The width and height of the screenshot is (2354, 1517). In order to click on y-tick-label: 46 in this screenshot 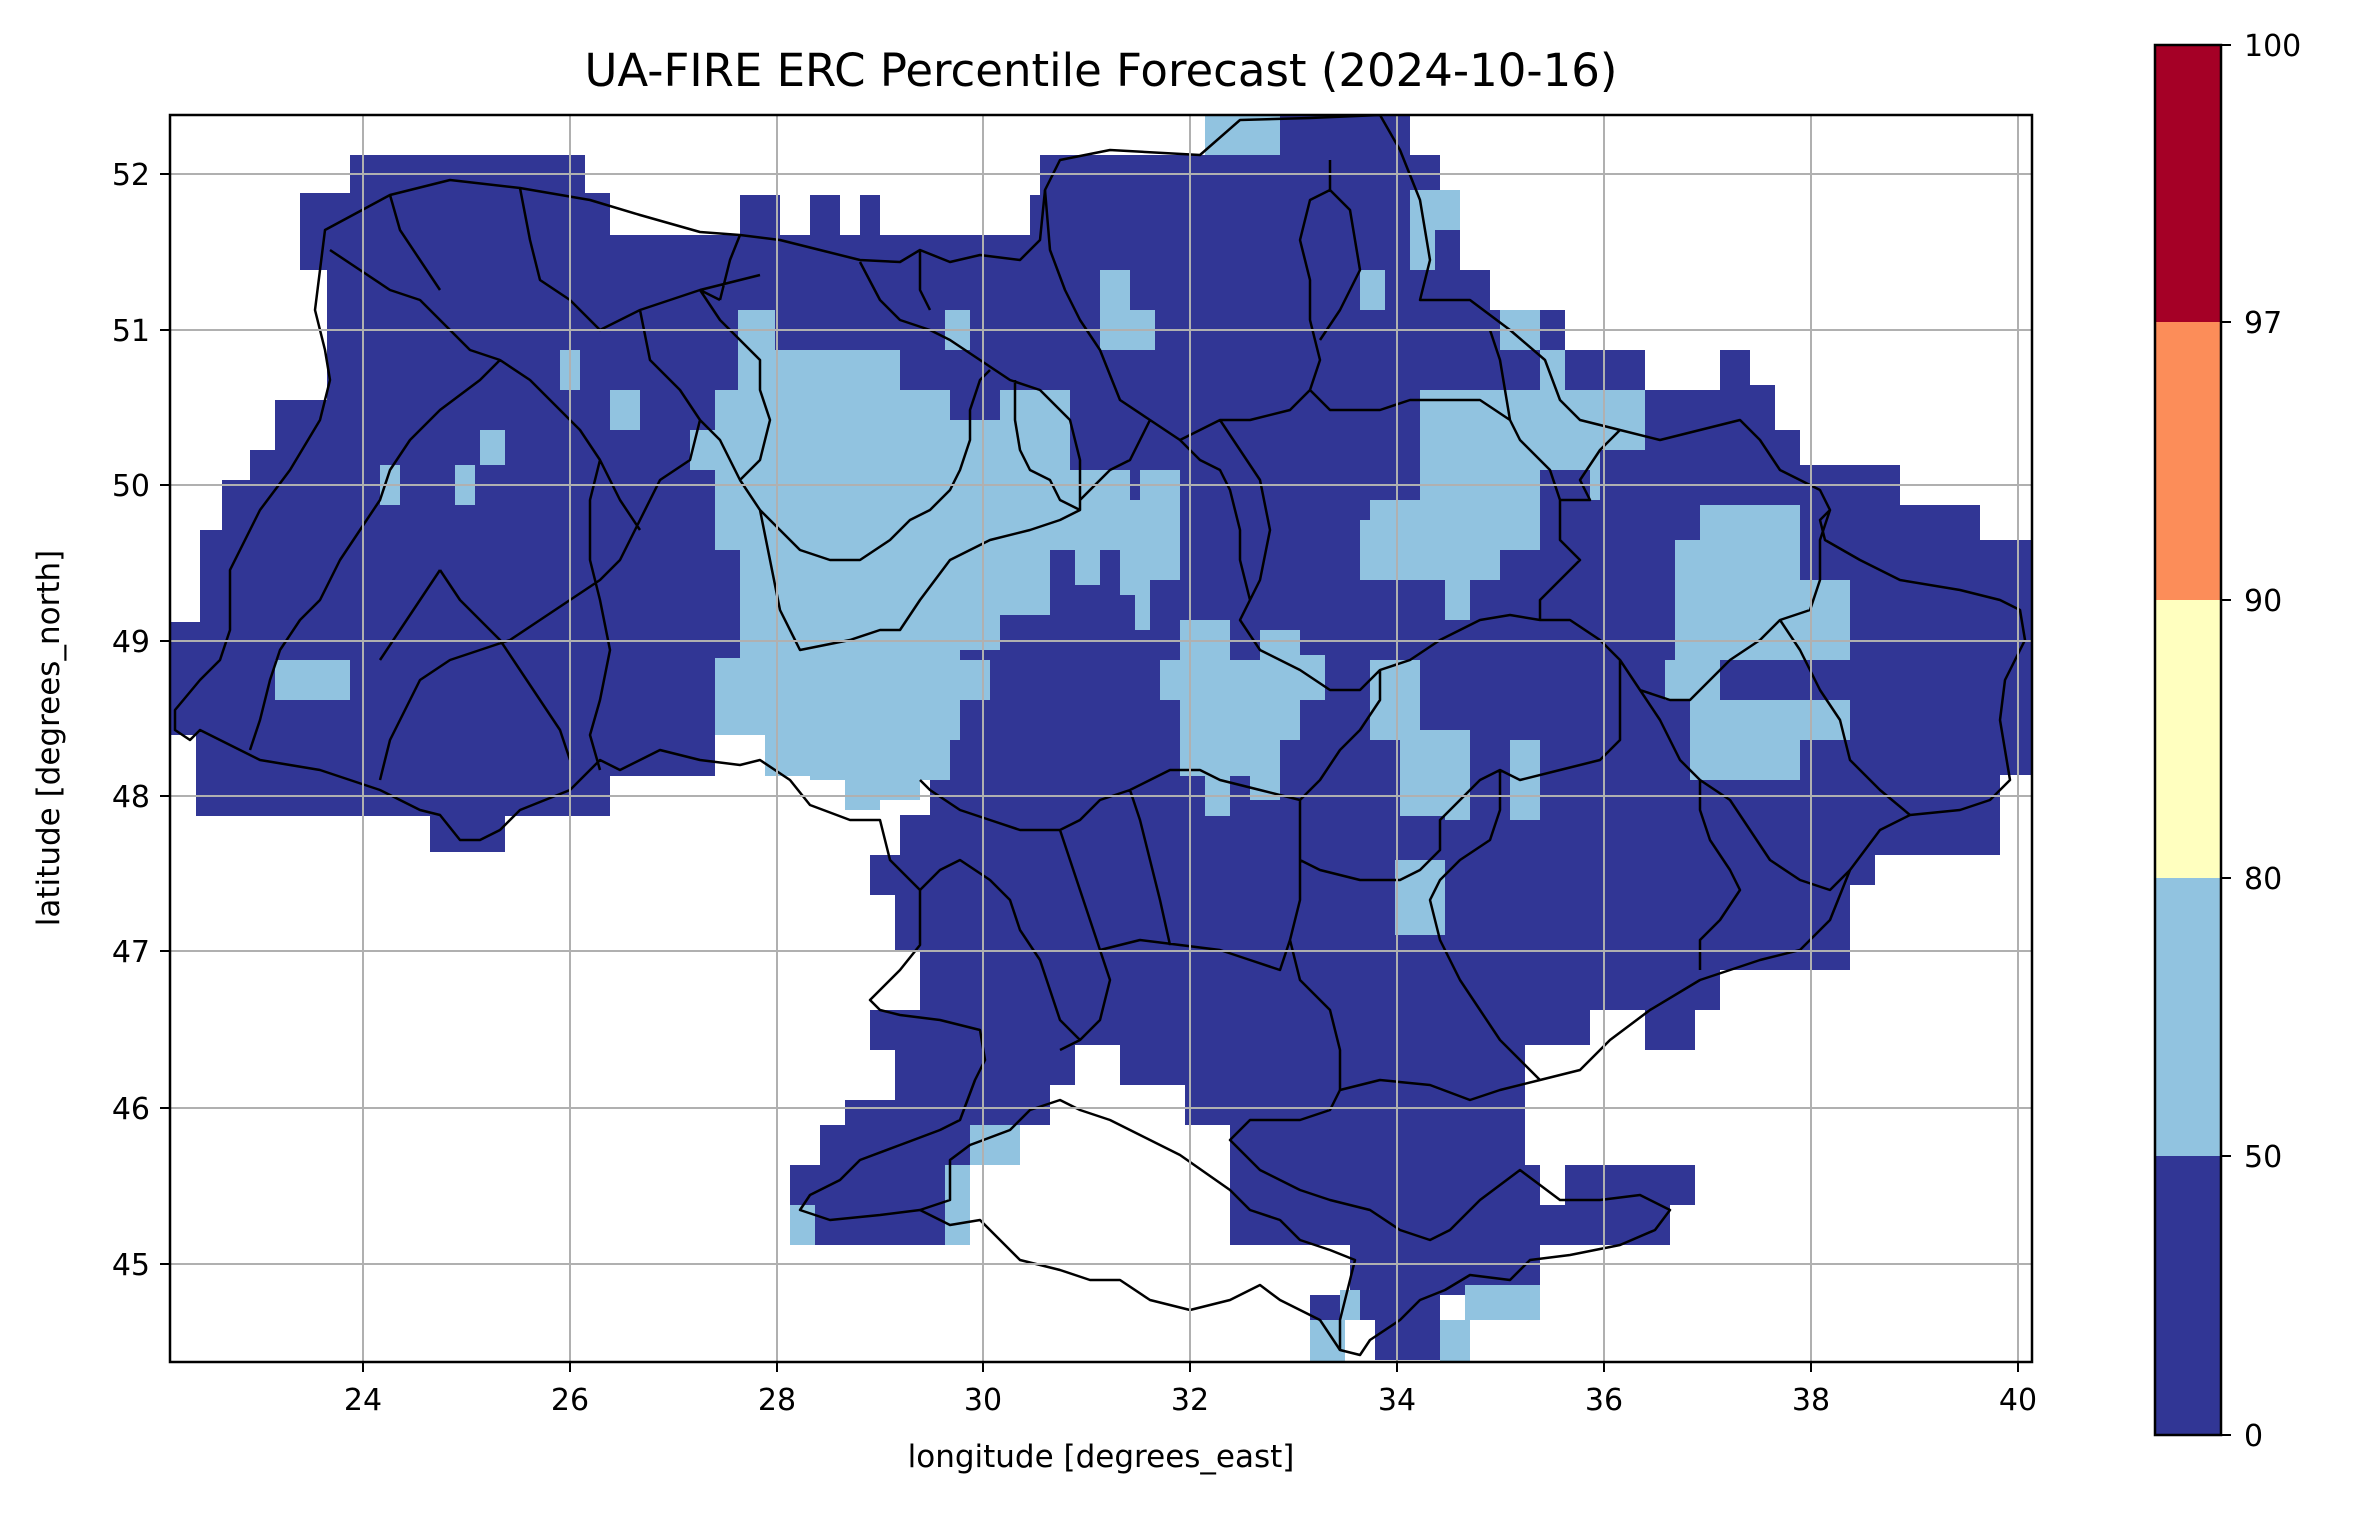, I will do `click(131, 1109)`.